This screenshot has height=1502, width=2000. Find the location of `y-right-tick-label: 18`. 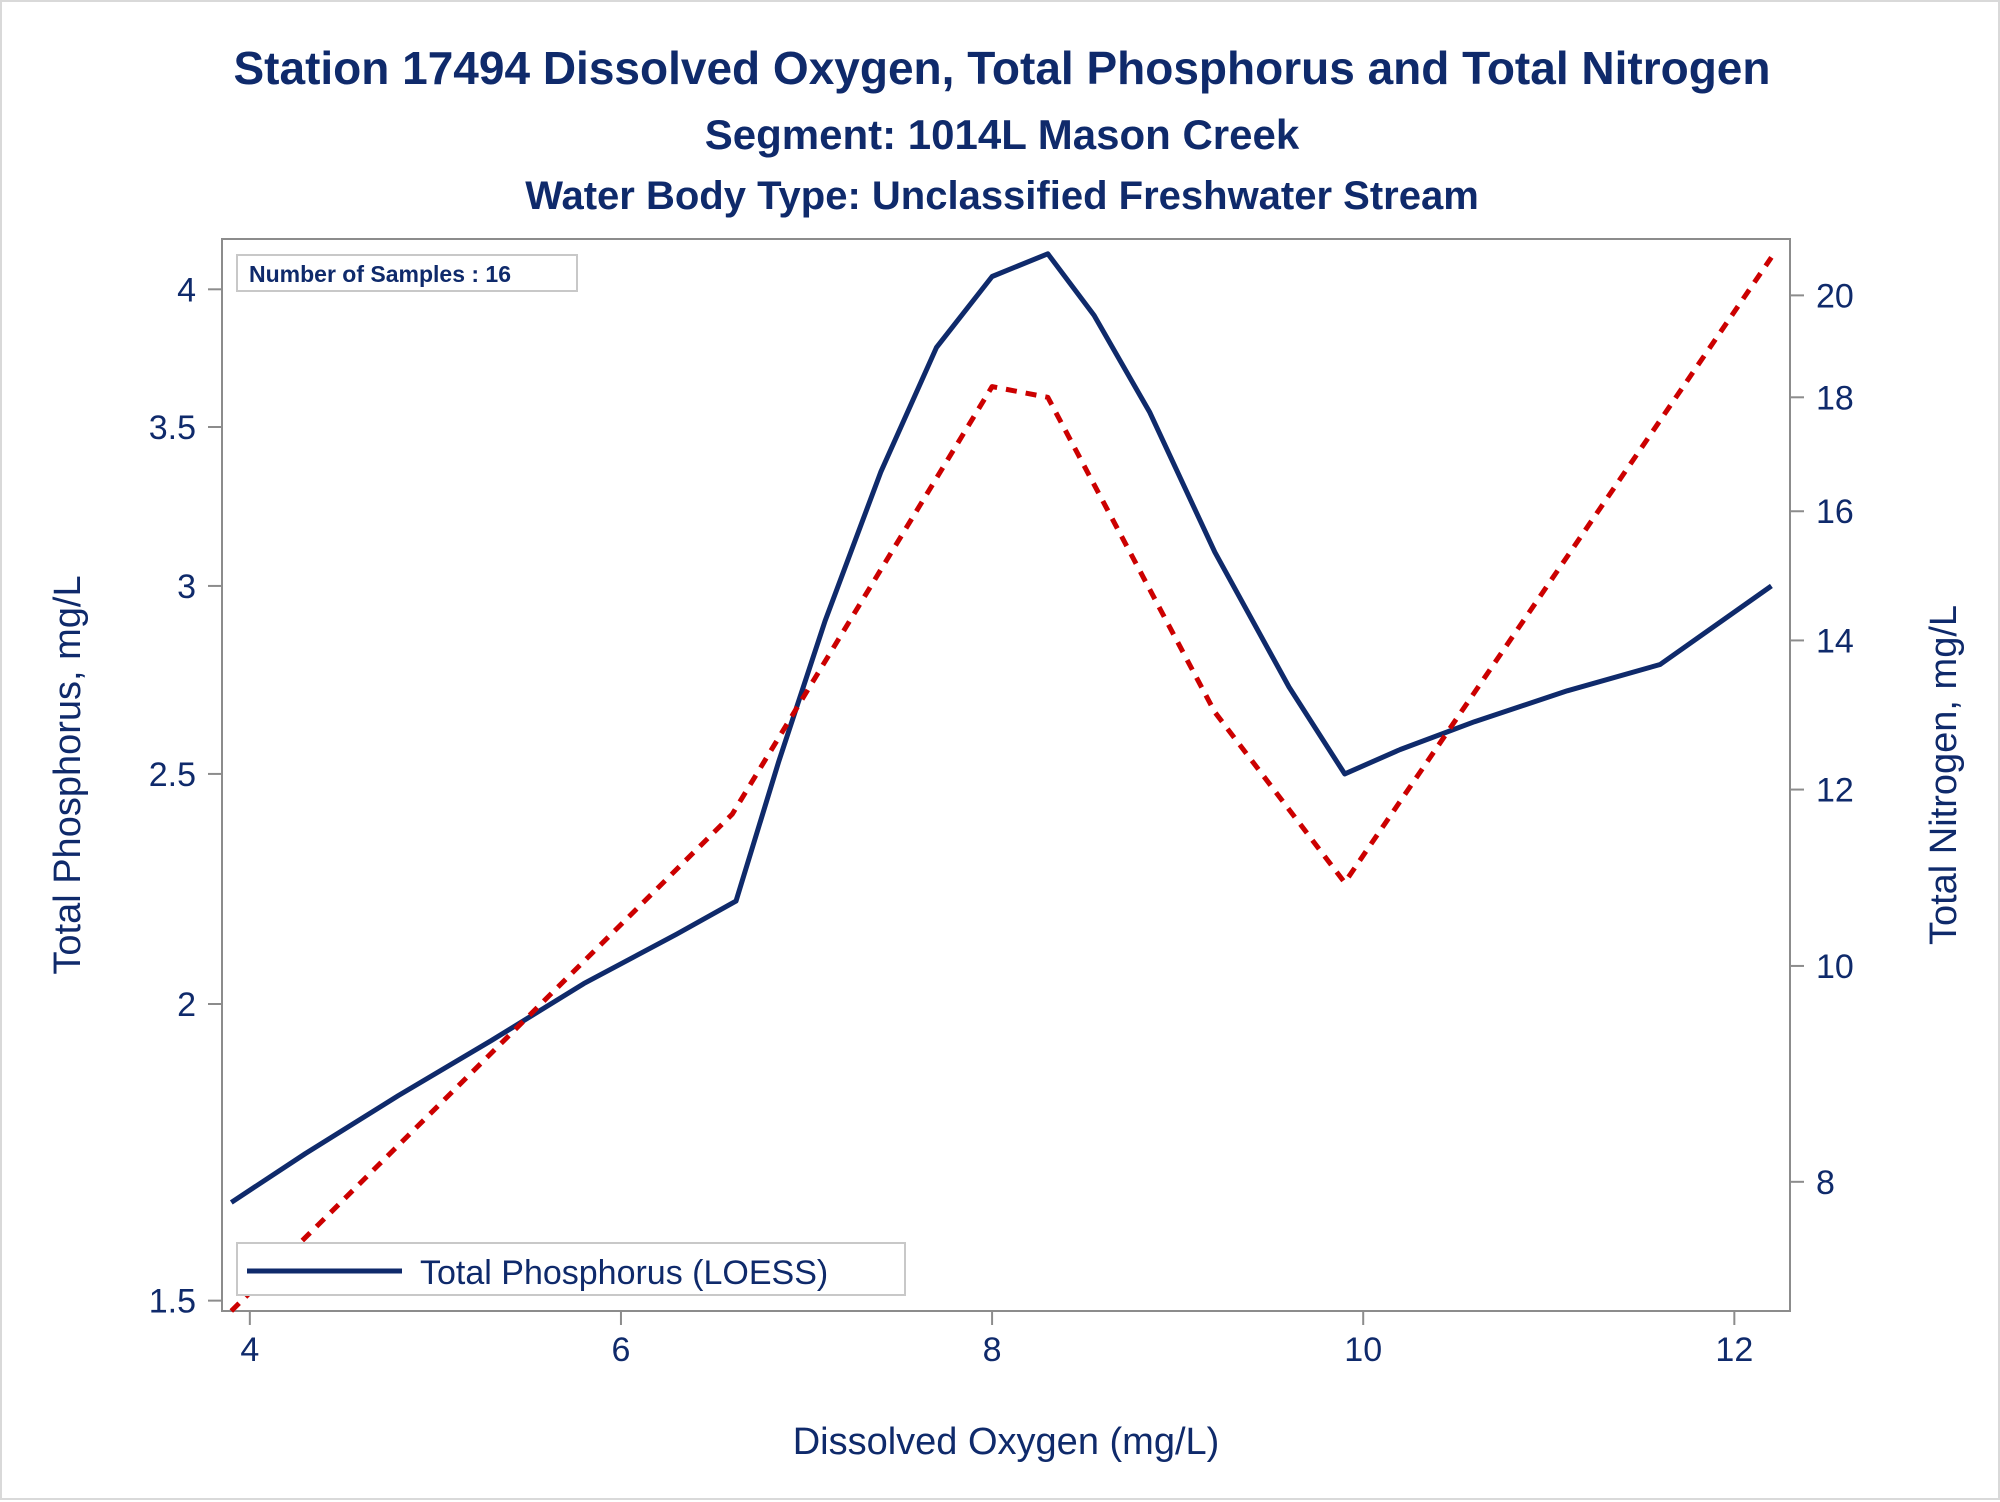

y-right-tick-label: 18 is located at coordinates (1835, 398).